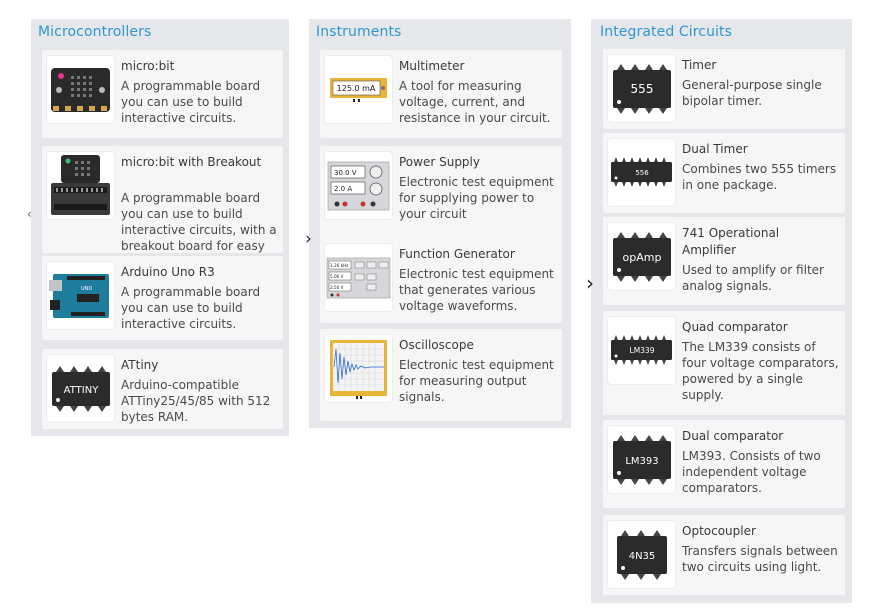  Describe the element at coordinates (148, 66) in the screenshot. I see `component-title: micro:bit` at that location.